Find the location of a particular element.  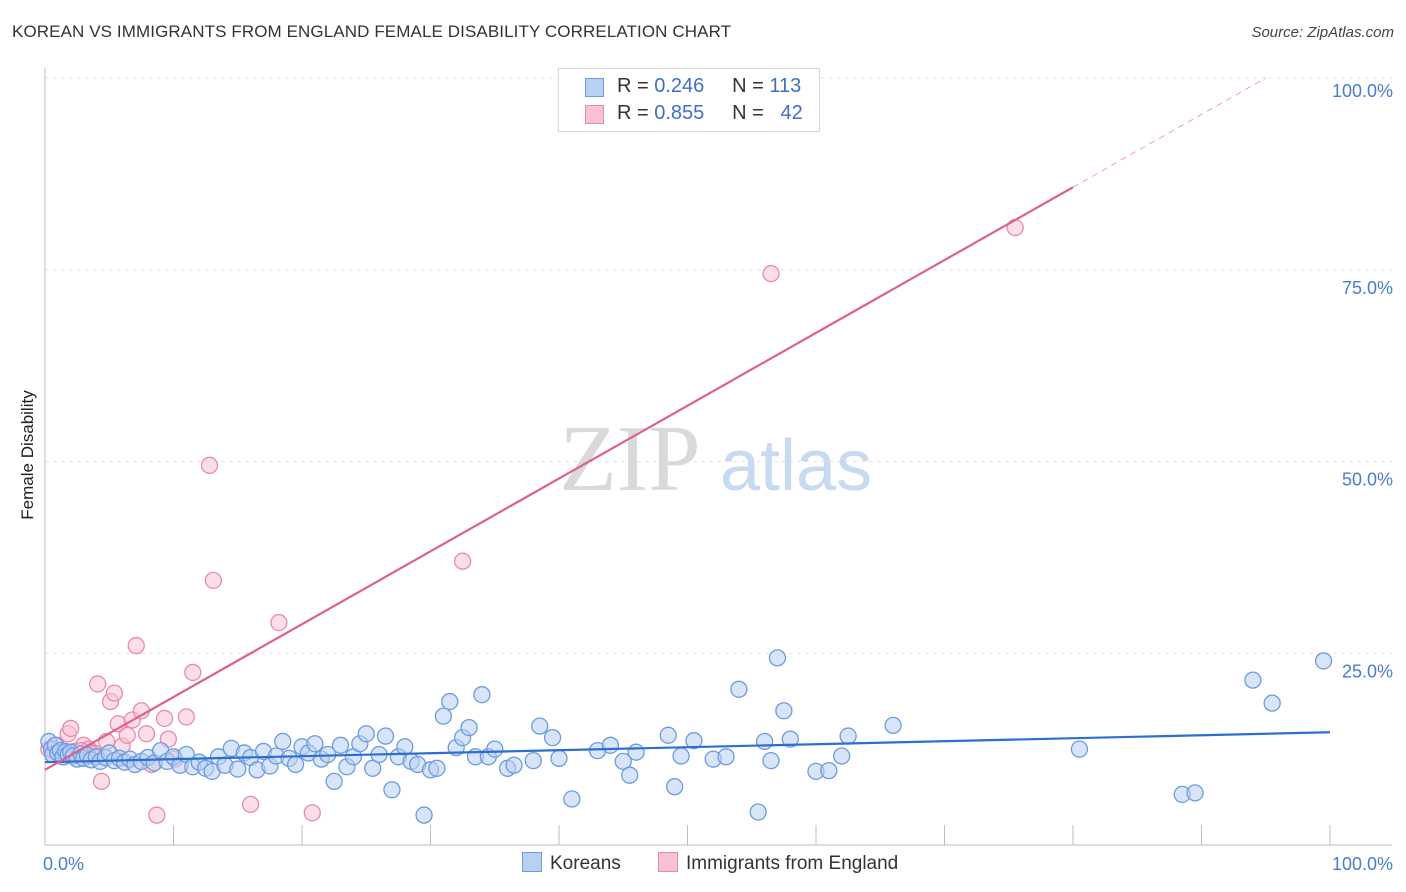

x-tick-label: 0.0% is located at coordinates (63, 864).